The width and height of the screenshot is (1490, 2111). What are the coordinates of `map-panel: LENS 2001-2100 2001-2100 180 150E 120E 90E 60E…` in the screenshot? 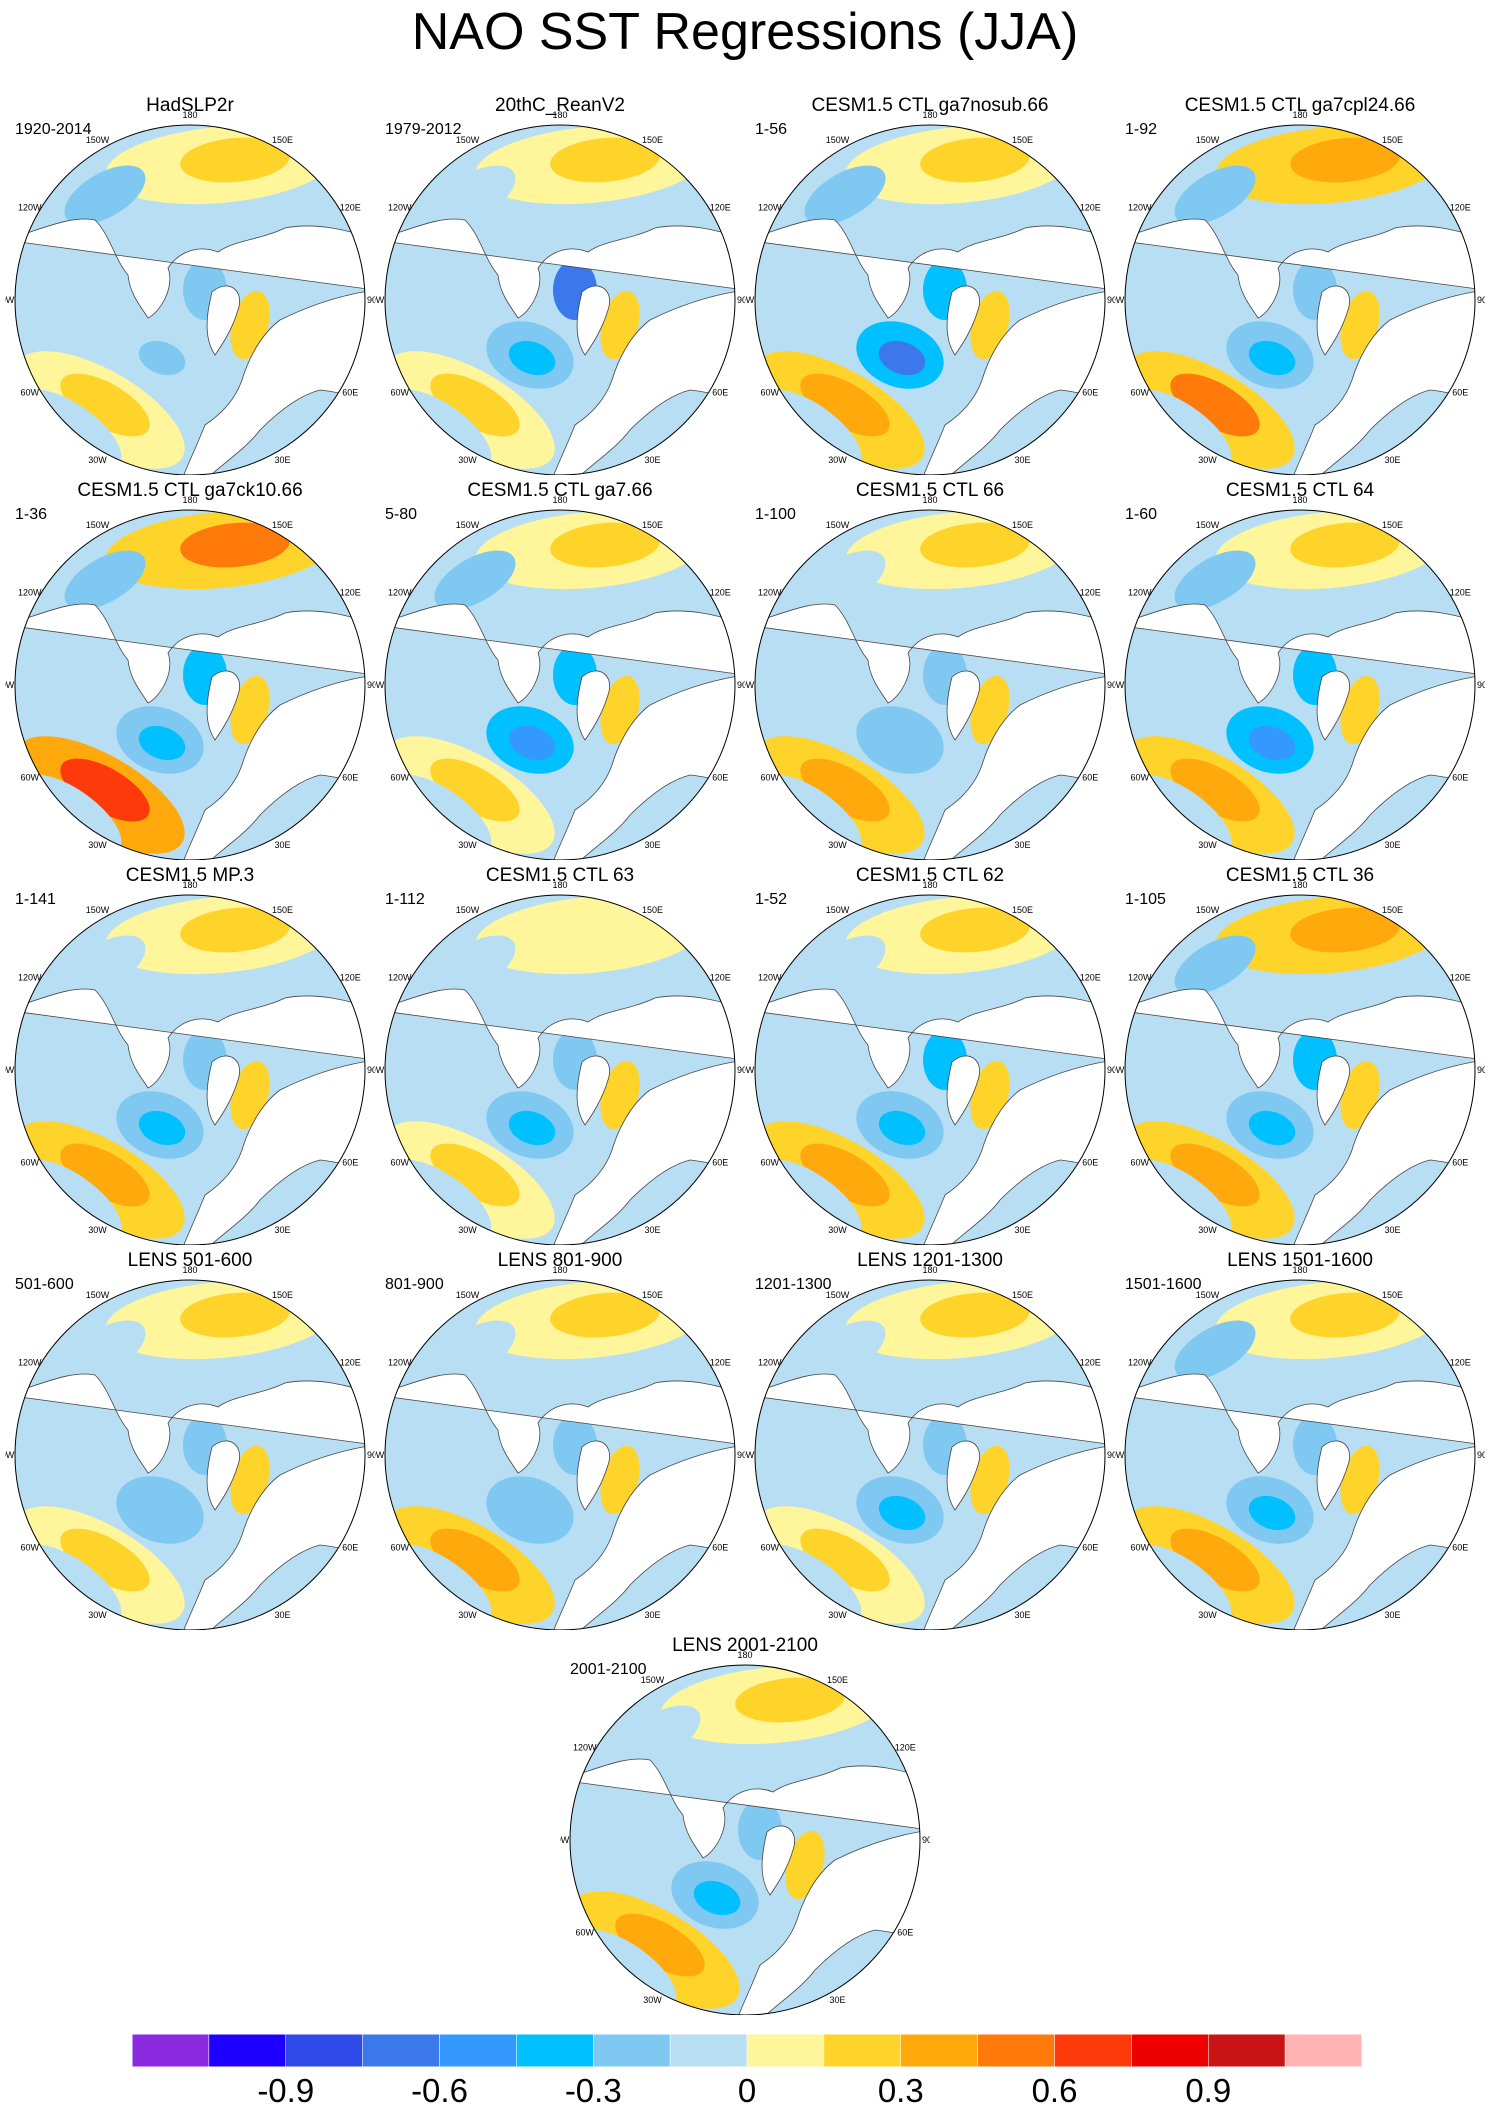 It's located at (745, 1825).